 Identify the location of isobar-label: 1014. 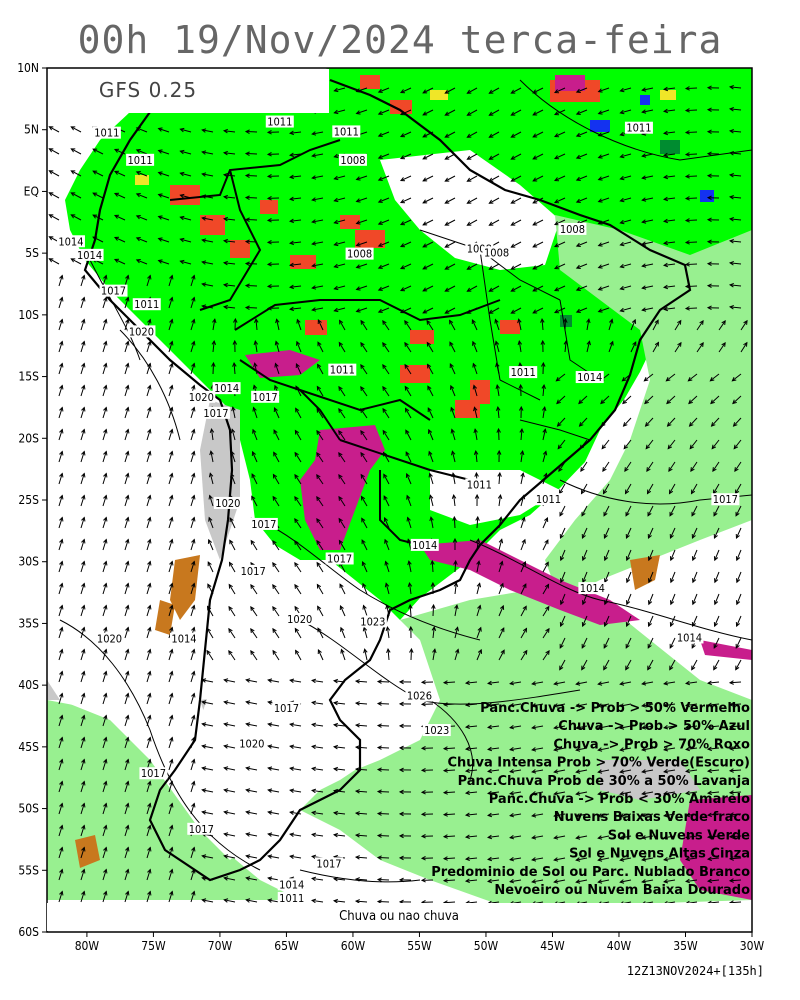
(70, 241).